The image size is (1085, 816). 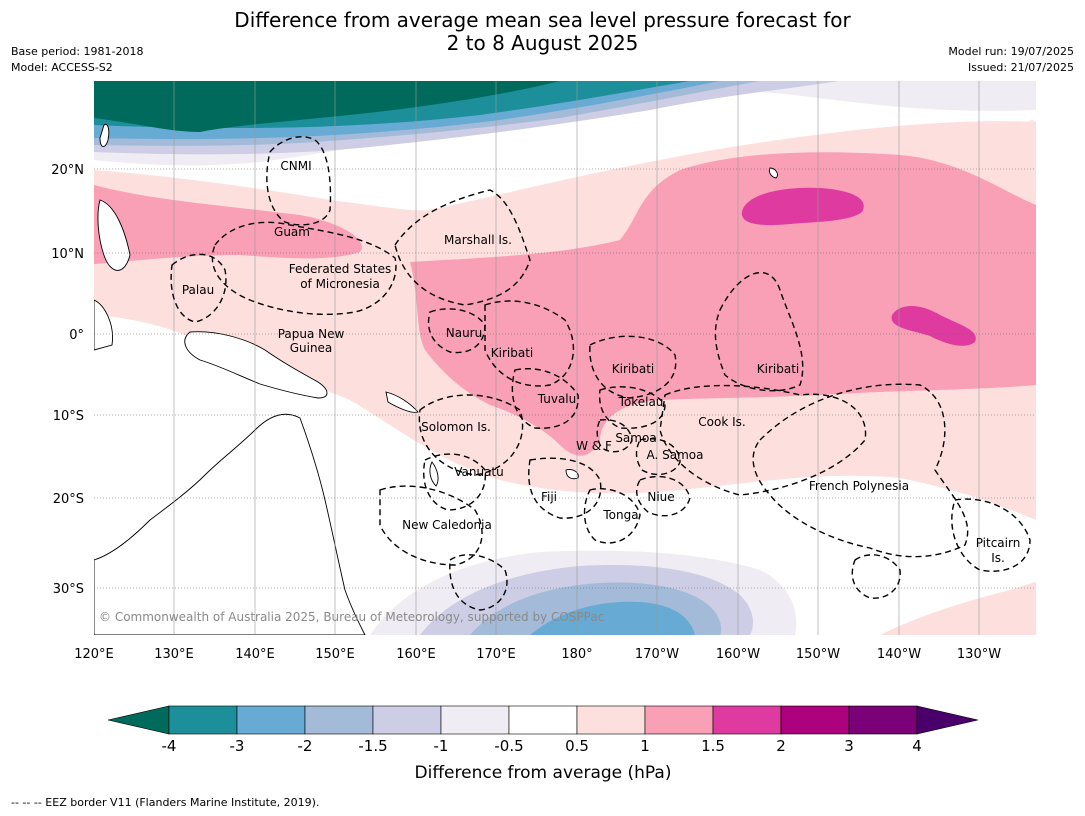 I want to click on eez-marshall, so click(x=462, y=247).